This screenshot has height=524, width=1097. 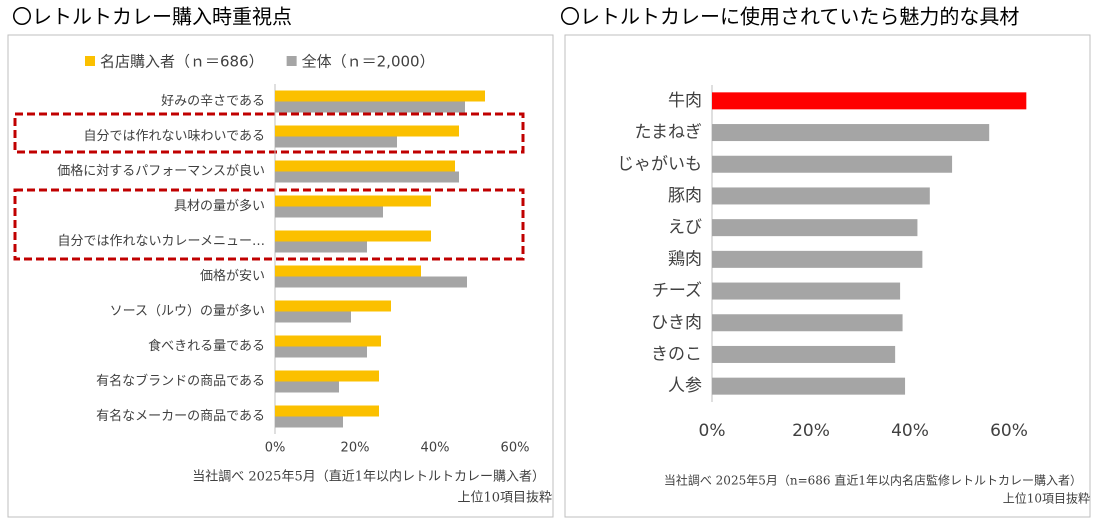 What do you see at coordinates (368, 477) in the screenshot?
I see `note: 当社調べ 2025年5月（直近1年以内レトルトカレー購入者）` at bounding box center [368, 477].